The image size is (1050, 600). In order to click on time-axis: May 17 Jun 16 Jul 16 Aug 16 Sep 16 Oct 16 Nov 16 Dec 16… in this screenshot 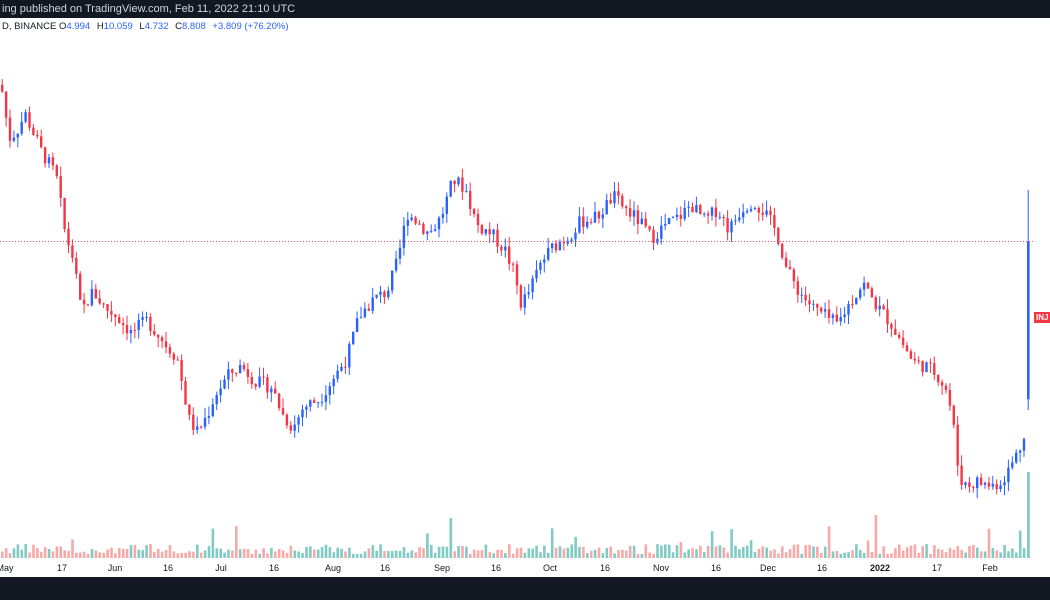, I will do `click(499, 568)`.